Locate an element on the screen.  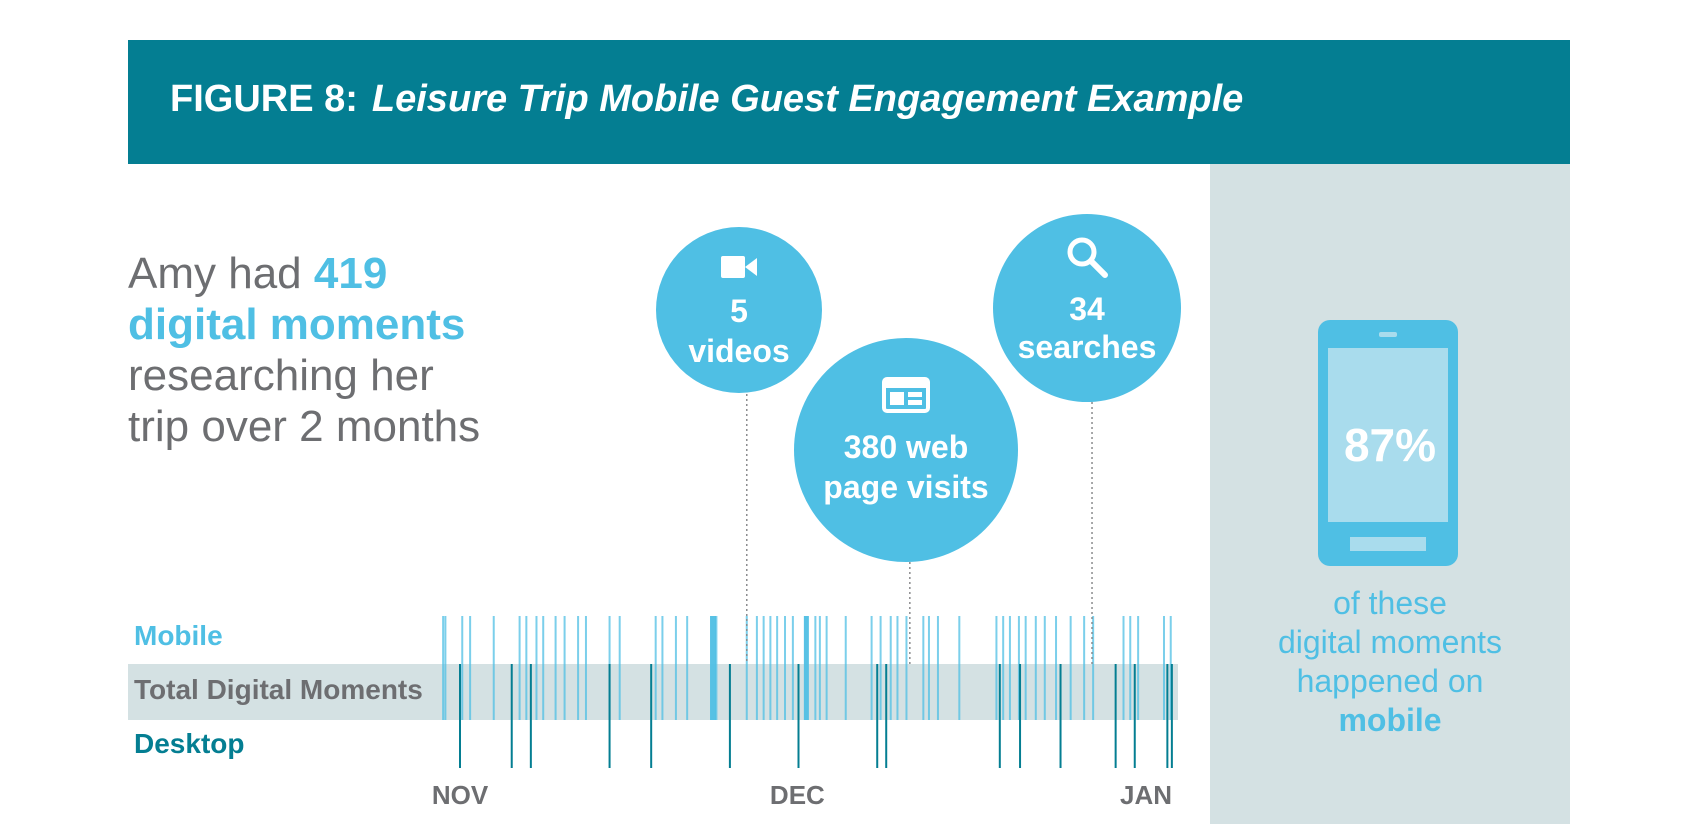
figure-number: FIGURE 8: is located at coordinates (264, 99).